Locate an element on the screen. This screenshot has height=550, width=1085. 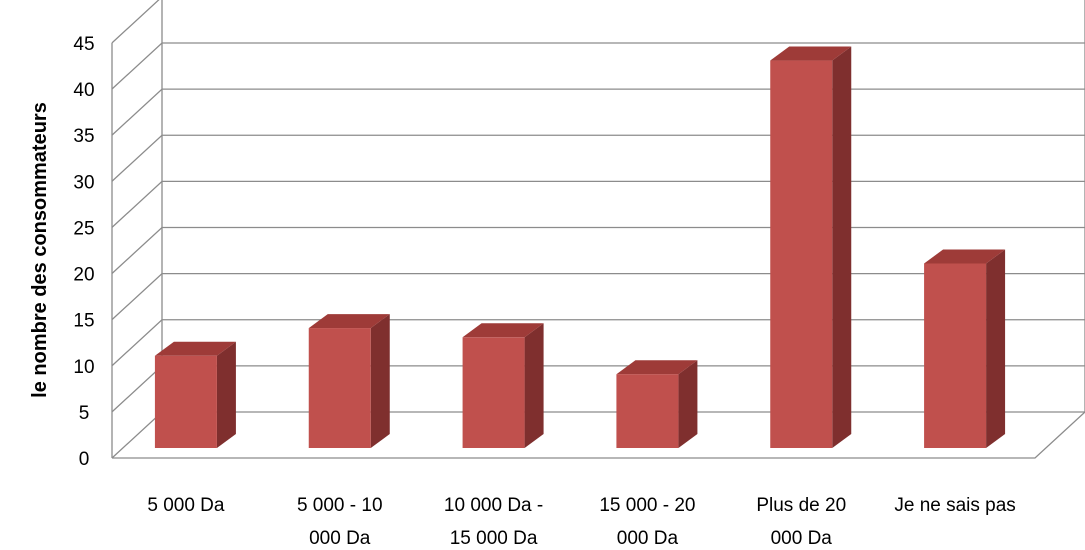
y-tick-label: 20 is located at coordinates (83, 275).